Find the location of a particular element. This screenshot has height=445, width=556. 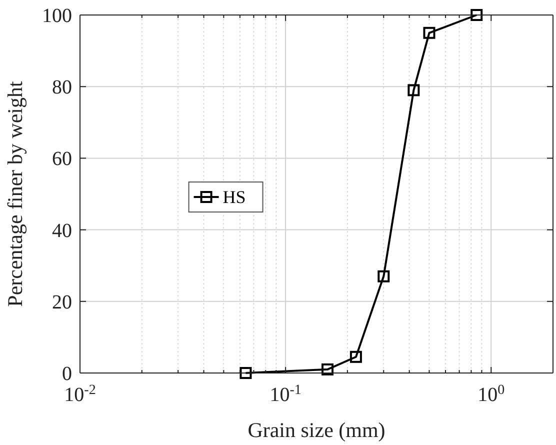

legend-label: HS is located at coordinates (234, 197).